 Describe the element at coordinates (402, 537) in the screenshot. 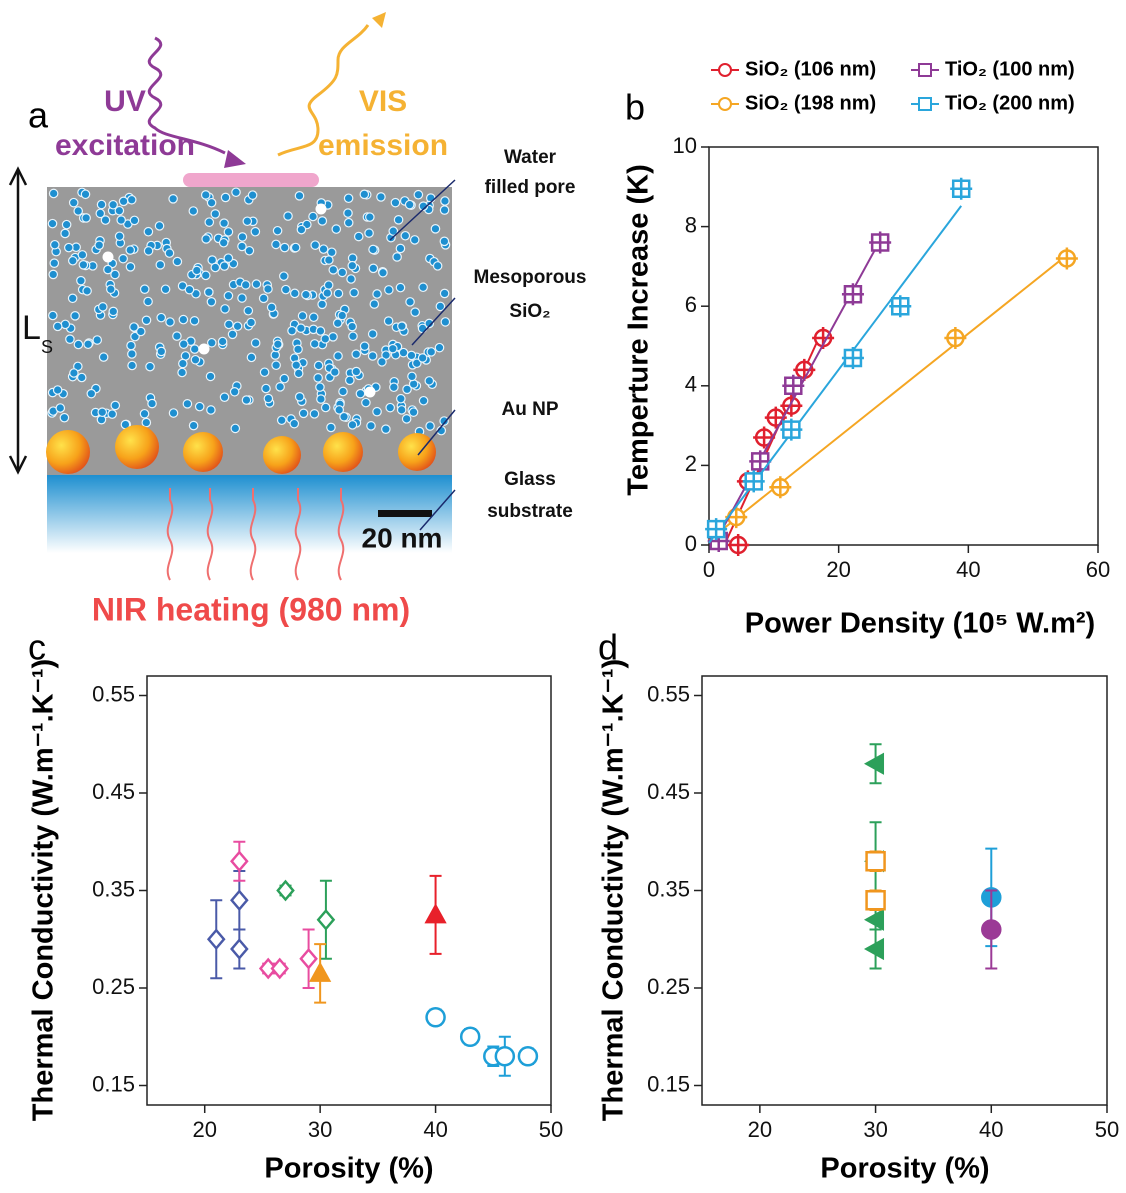

I see `scale-label: 20 nm` at that location.